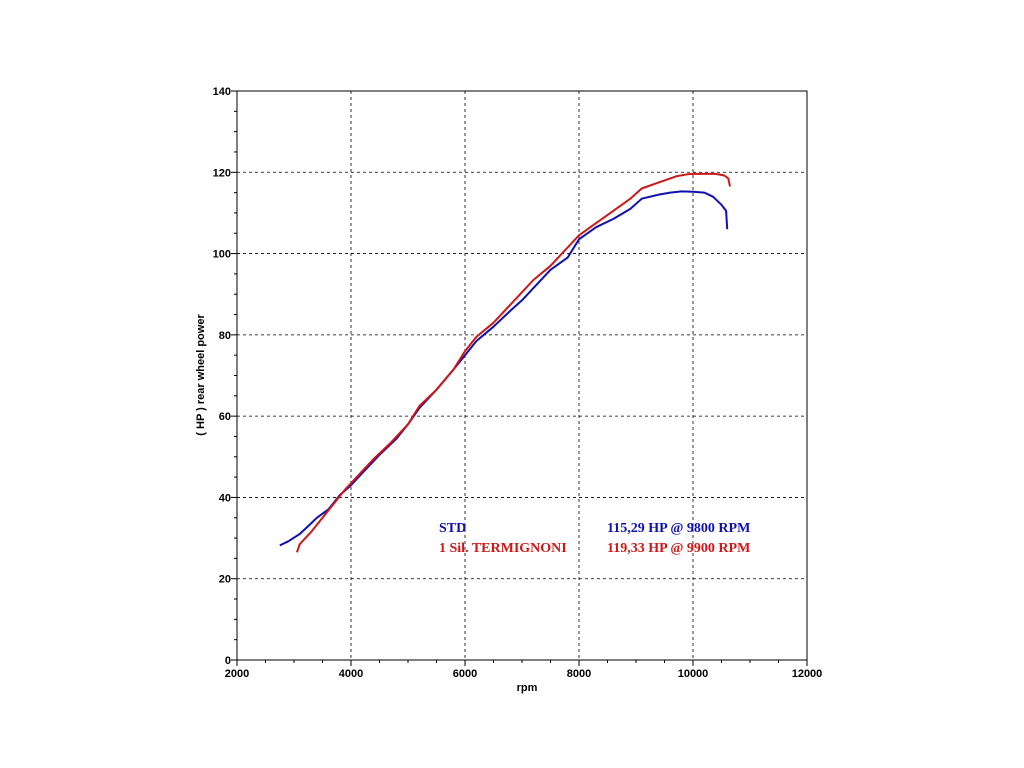 This screenshot has width=1024, height=768. Describe the element at coordinates (225, 417) in the screenshot. I see `y-tick-label-60: 60` at that location.